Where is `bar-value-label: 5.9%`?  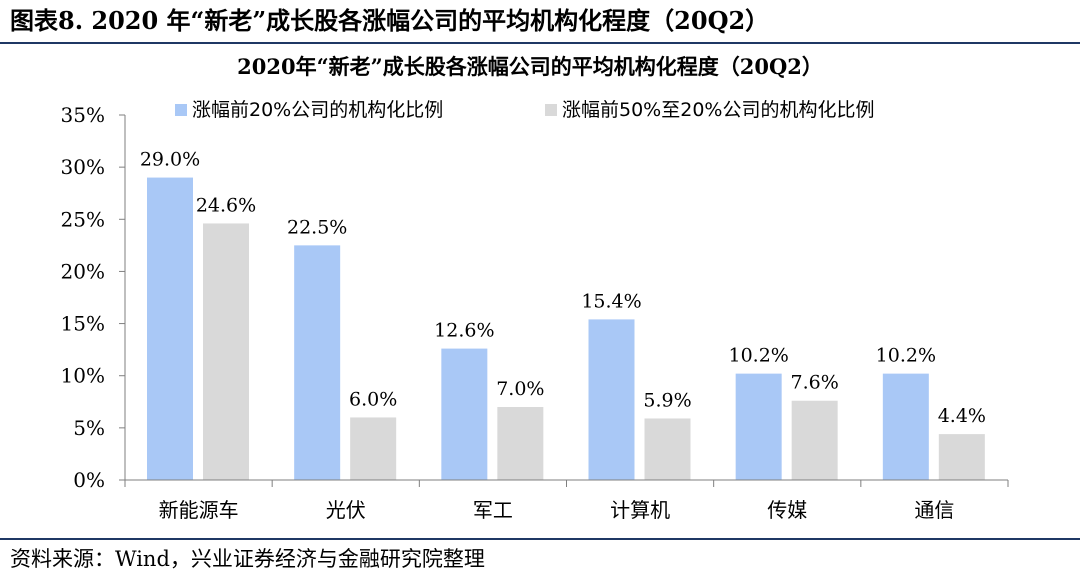
bar-value-label: 5.9% is located at coordinates (667, 400).